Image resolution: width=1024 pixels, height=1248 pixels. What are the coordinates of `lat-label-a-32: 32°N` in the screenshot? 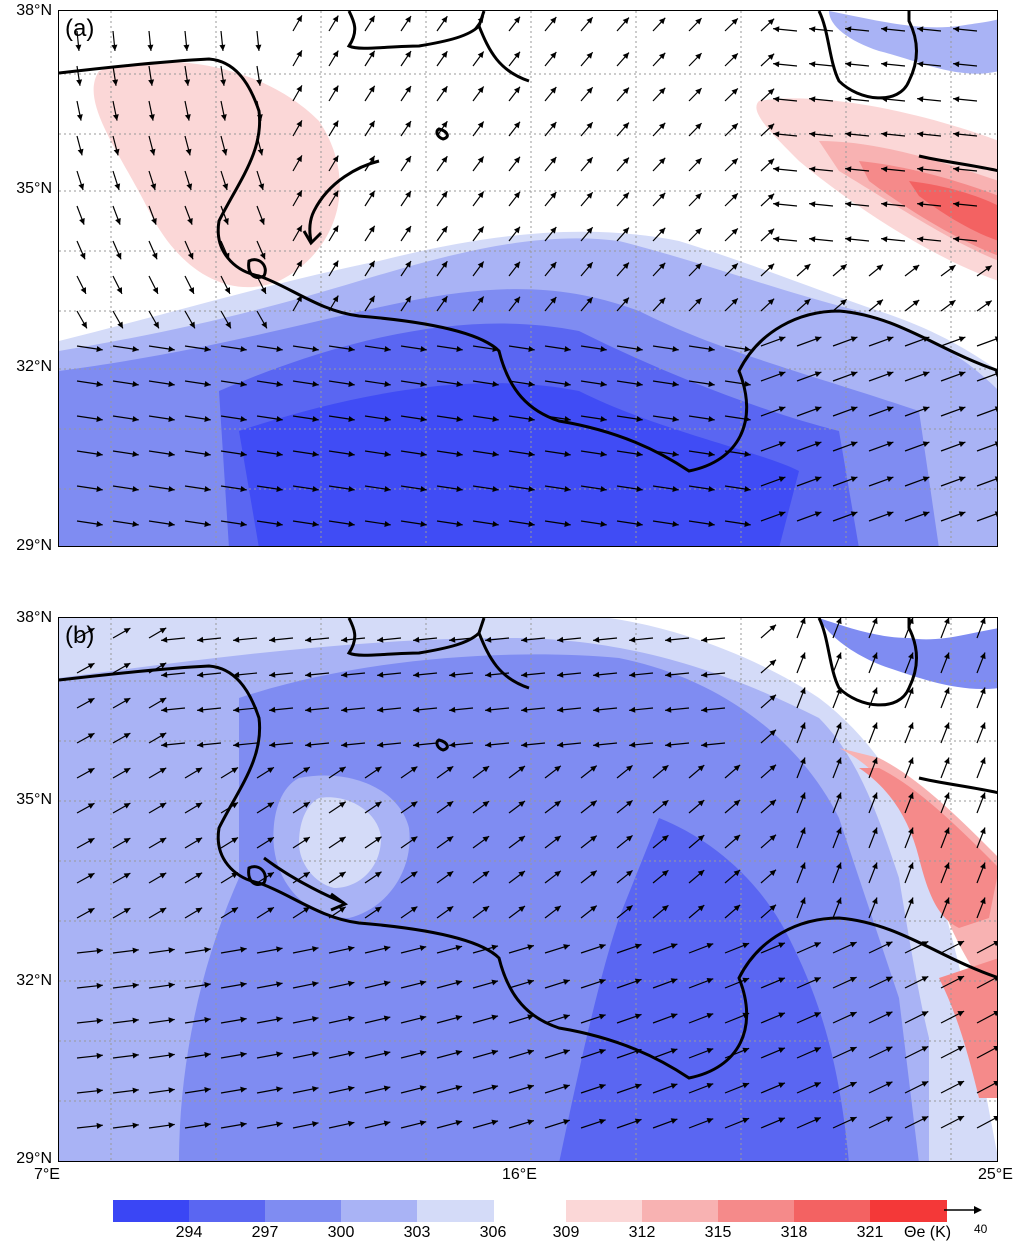 It's located at (34, 366).